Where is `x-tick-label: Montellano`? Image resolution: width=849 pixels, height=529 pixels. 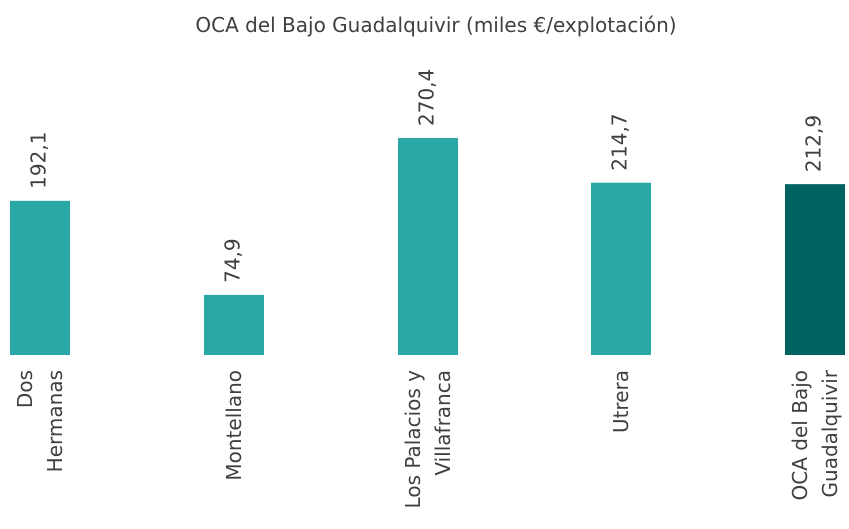
x-tick-label: Montellano is located at coordinates (234, 425).